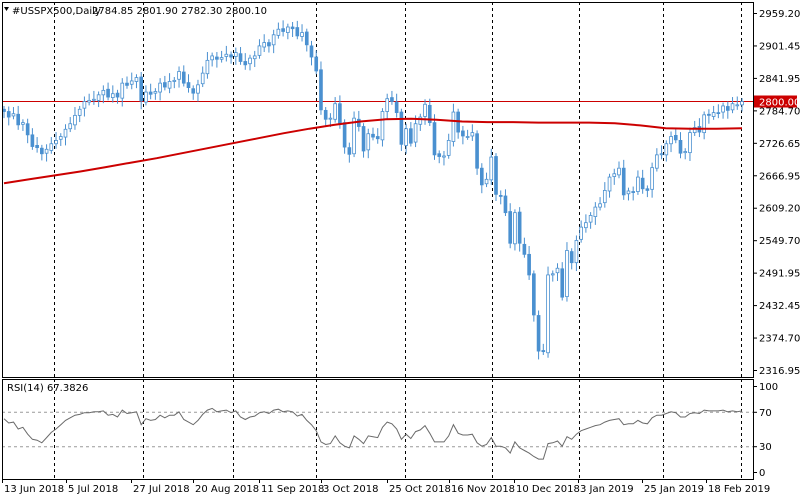 This screenshot has width=800, height=500. Describe the element at coordinates (765, 413) in the screenshot. I see `rsi-y-tick-label-1: 70` at that location.